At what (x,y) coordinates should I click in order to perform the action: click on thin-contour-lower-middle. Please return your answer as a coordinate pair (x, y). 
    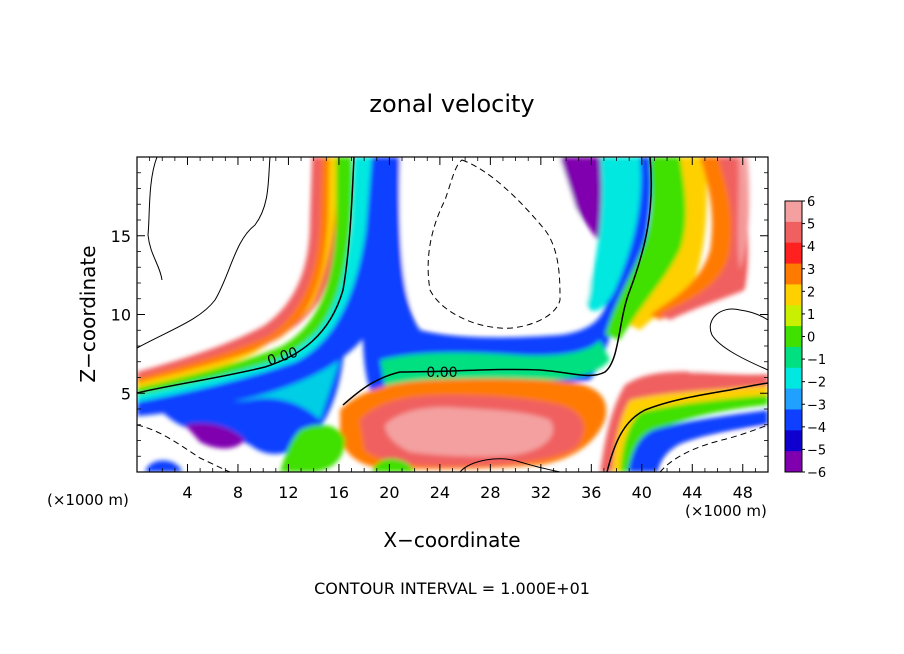
    Looking at the image, I should click on (510, 465).